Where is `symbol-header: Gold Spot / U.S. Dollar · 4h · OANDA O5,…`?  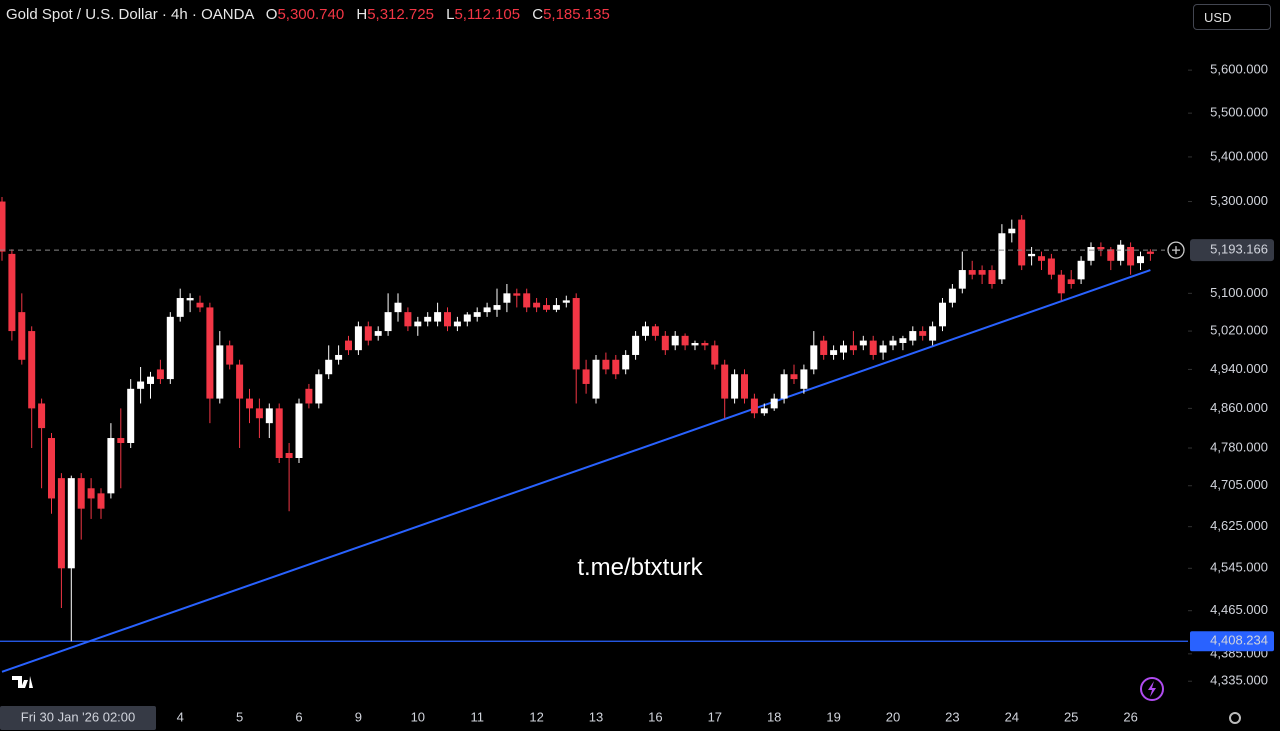 symbol-header: Gold Spot / U.S. Dollar · 4h · OANDA O5,… is located at coordinates (308, 14).